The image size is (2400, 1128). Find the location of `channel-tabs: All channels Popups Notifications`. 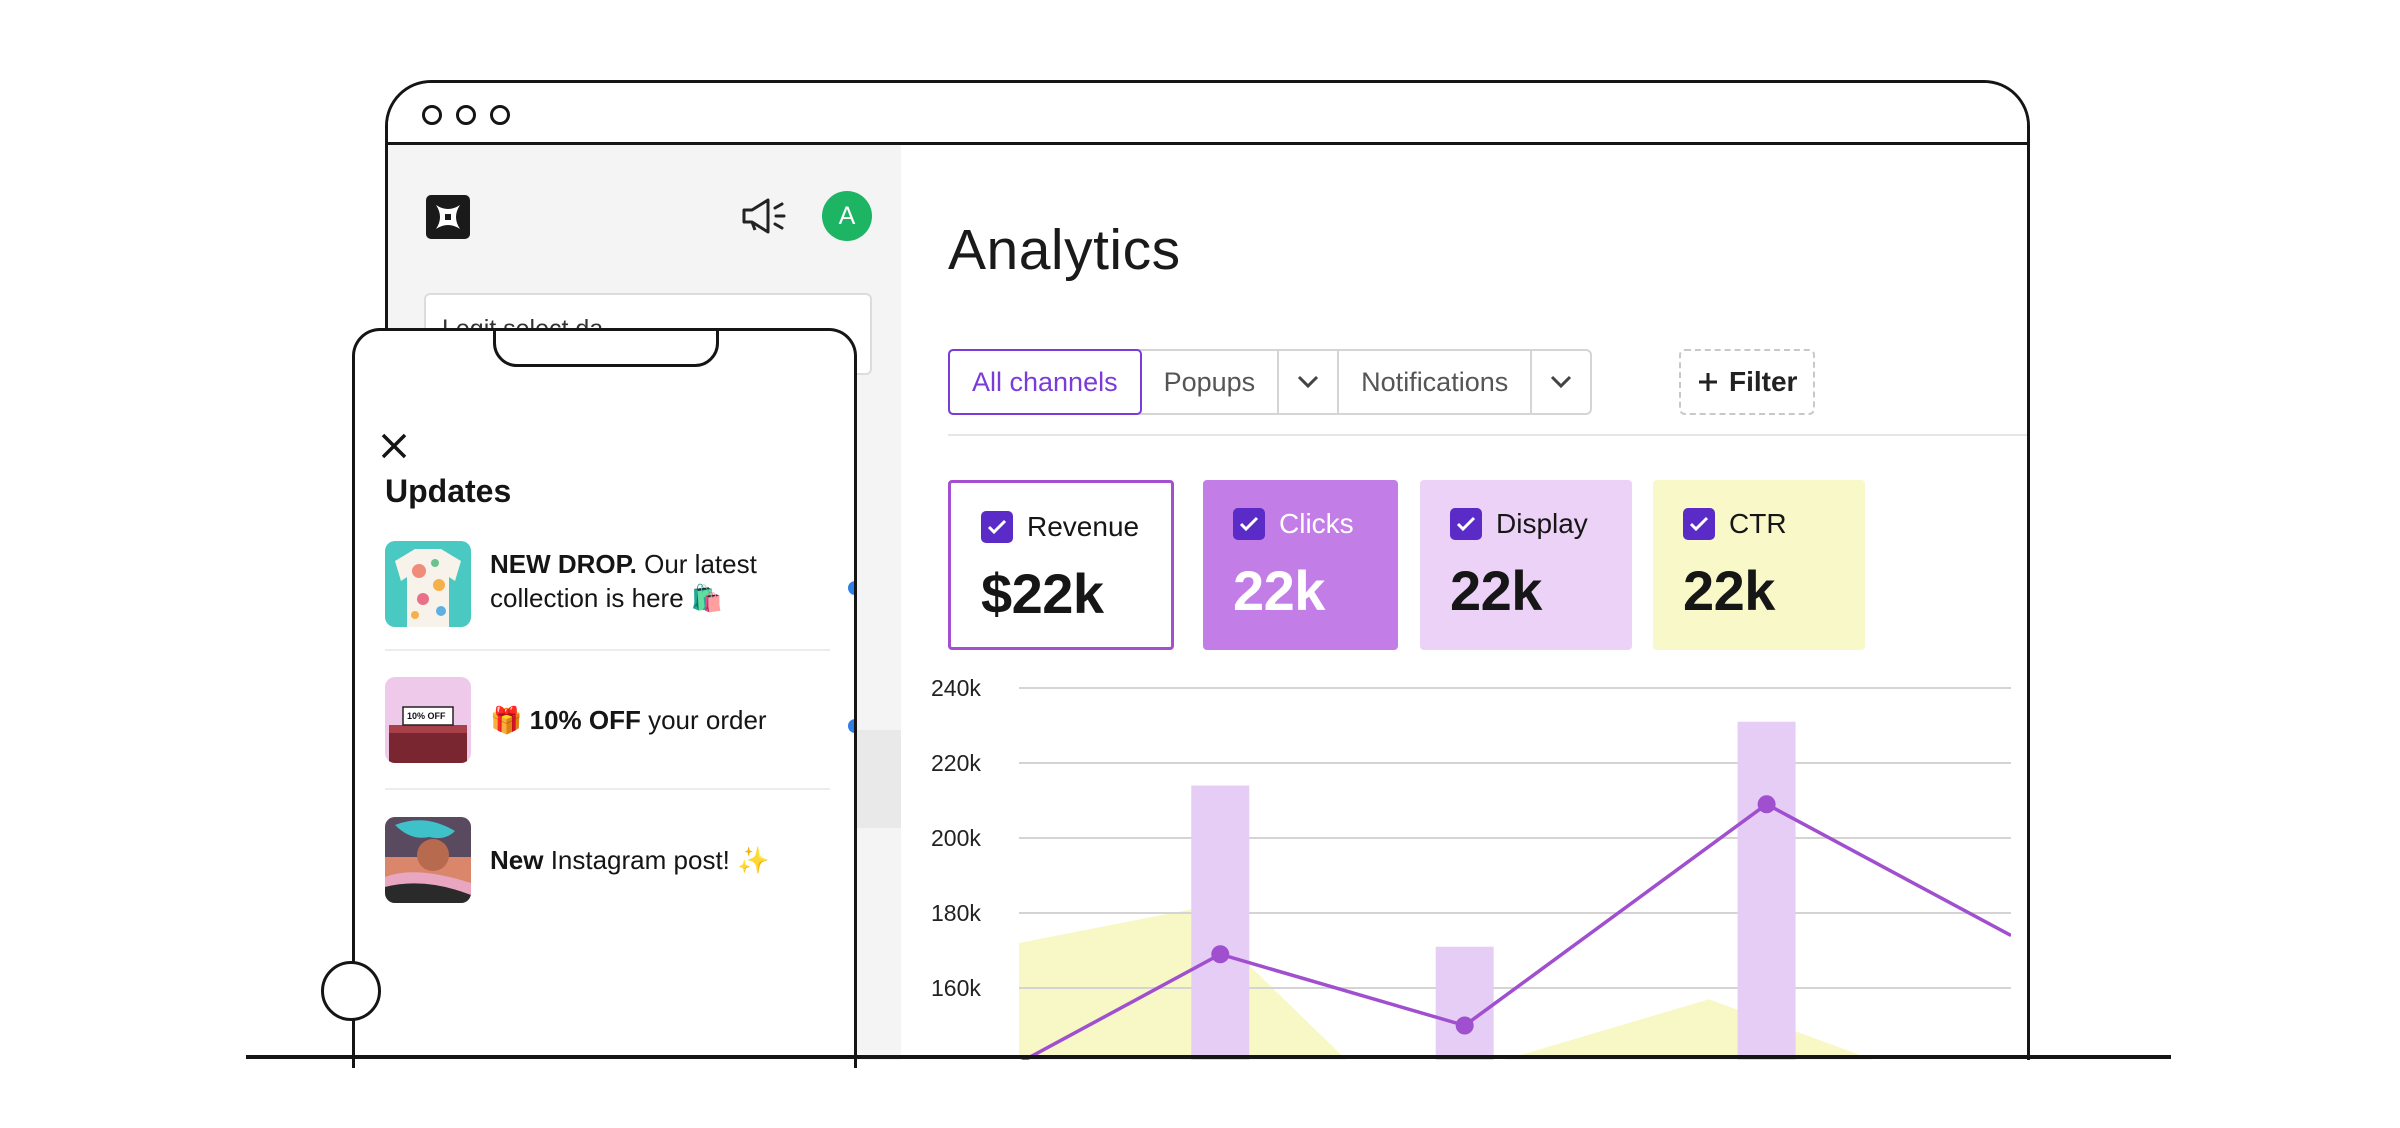

channel-tabs: All channels Popups Notifications is located at coordinates (1270, 382).